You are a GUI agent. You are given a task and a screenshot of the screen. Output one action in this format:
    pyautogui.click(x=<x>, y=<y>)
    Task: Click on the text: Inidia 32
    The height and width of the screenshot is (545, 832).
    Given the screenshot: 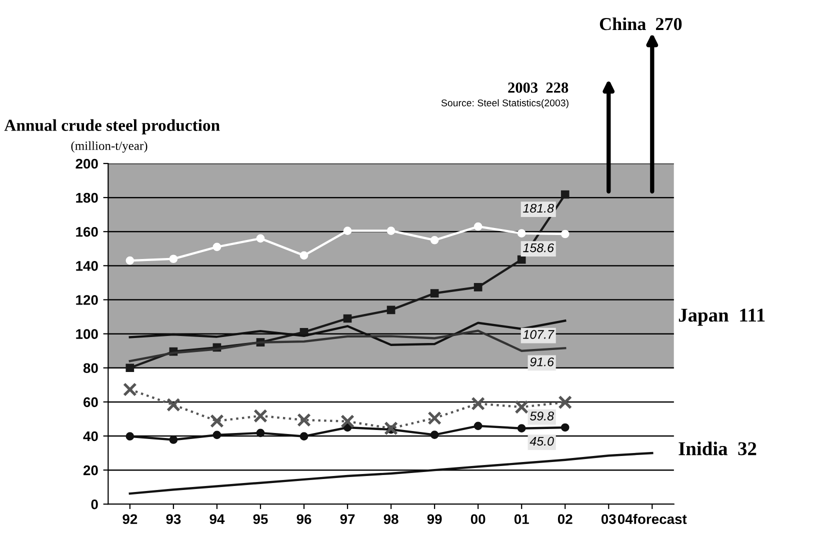 What is the action you would take?
    pyautogui.click(x=717, y=449)
    